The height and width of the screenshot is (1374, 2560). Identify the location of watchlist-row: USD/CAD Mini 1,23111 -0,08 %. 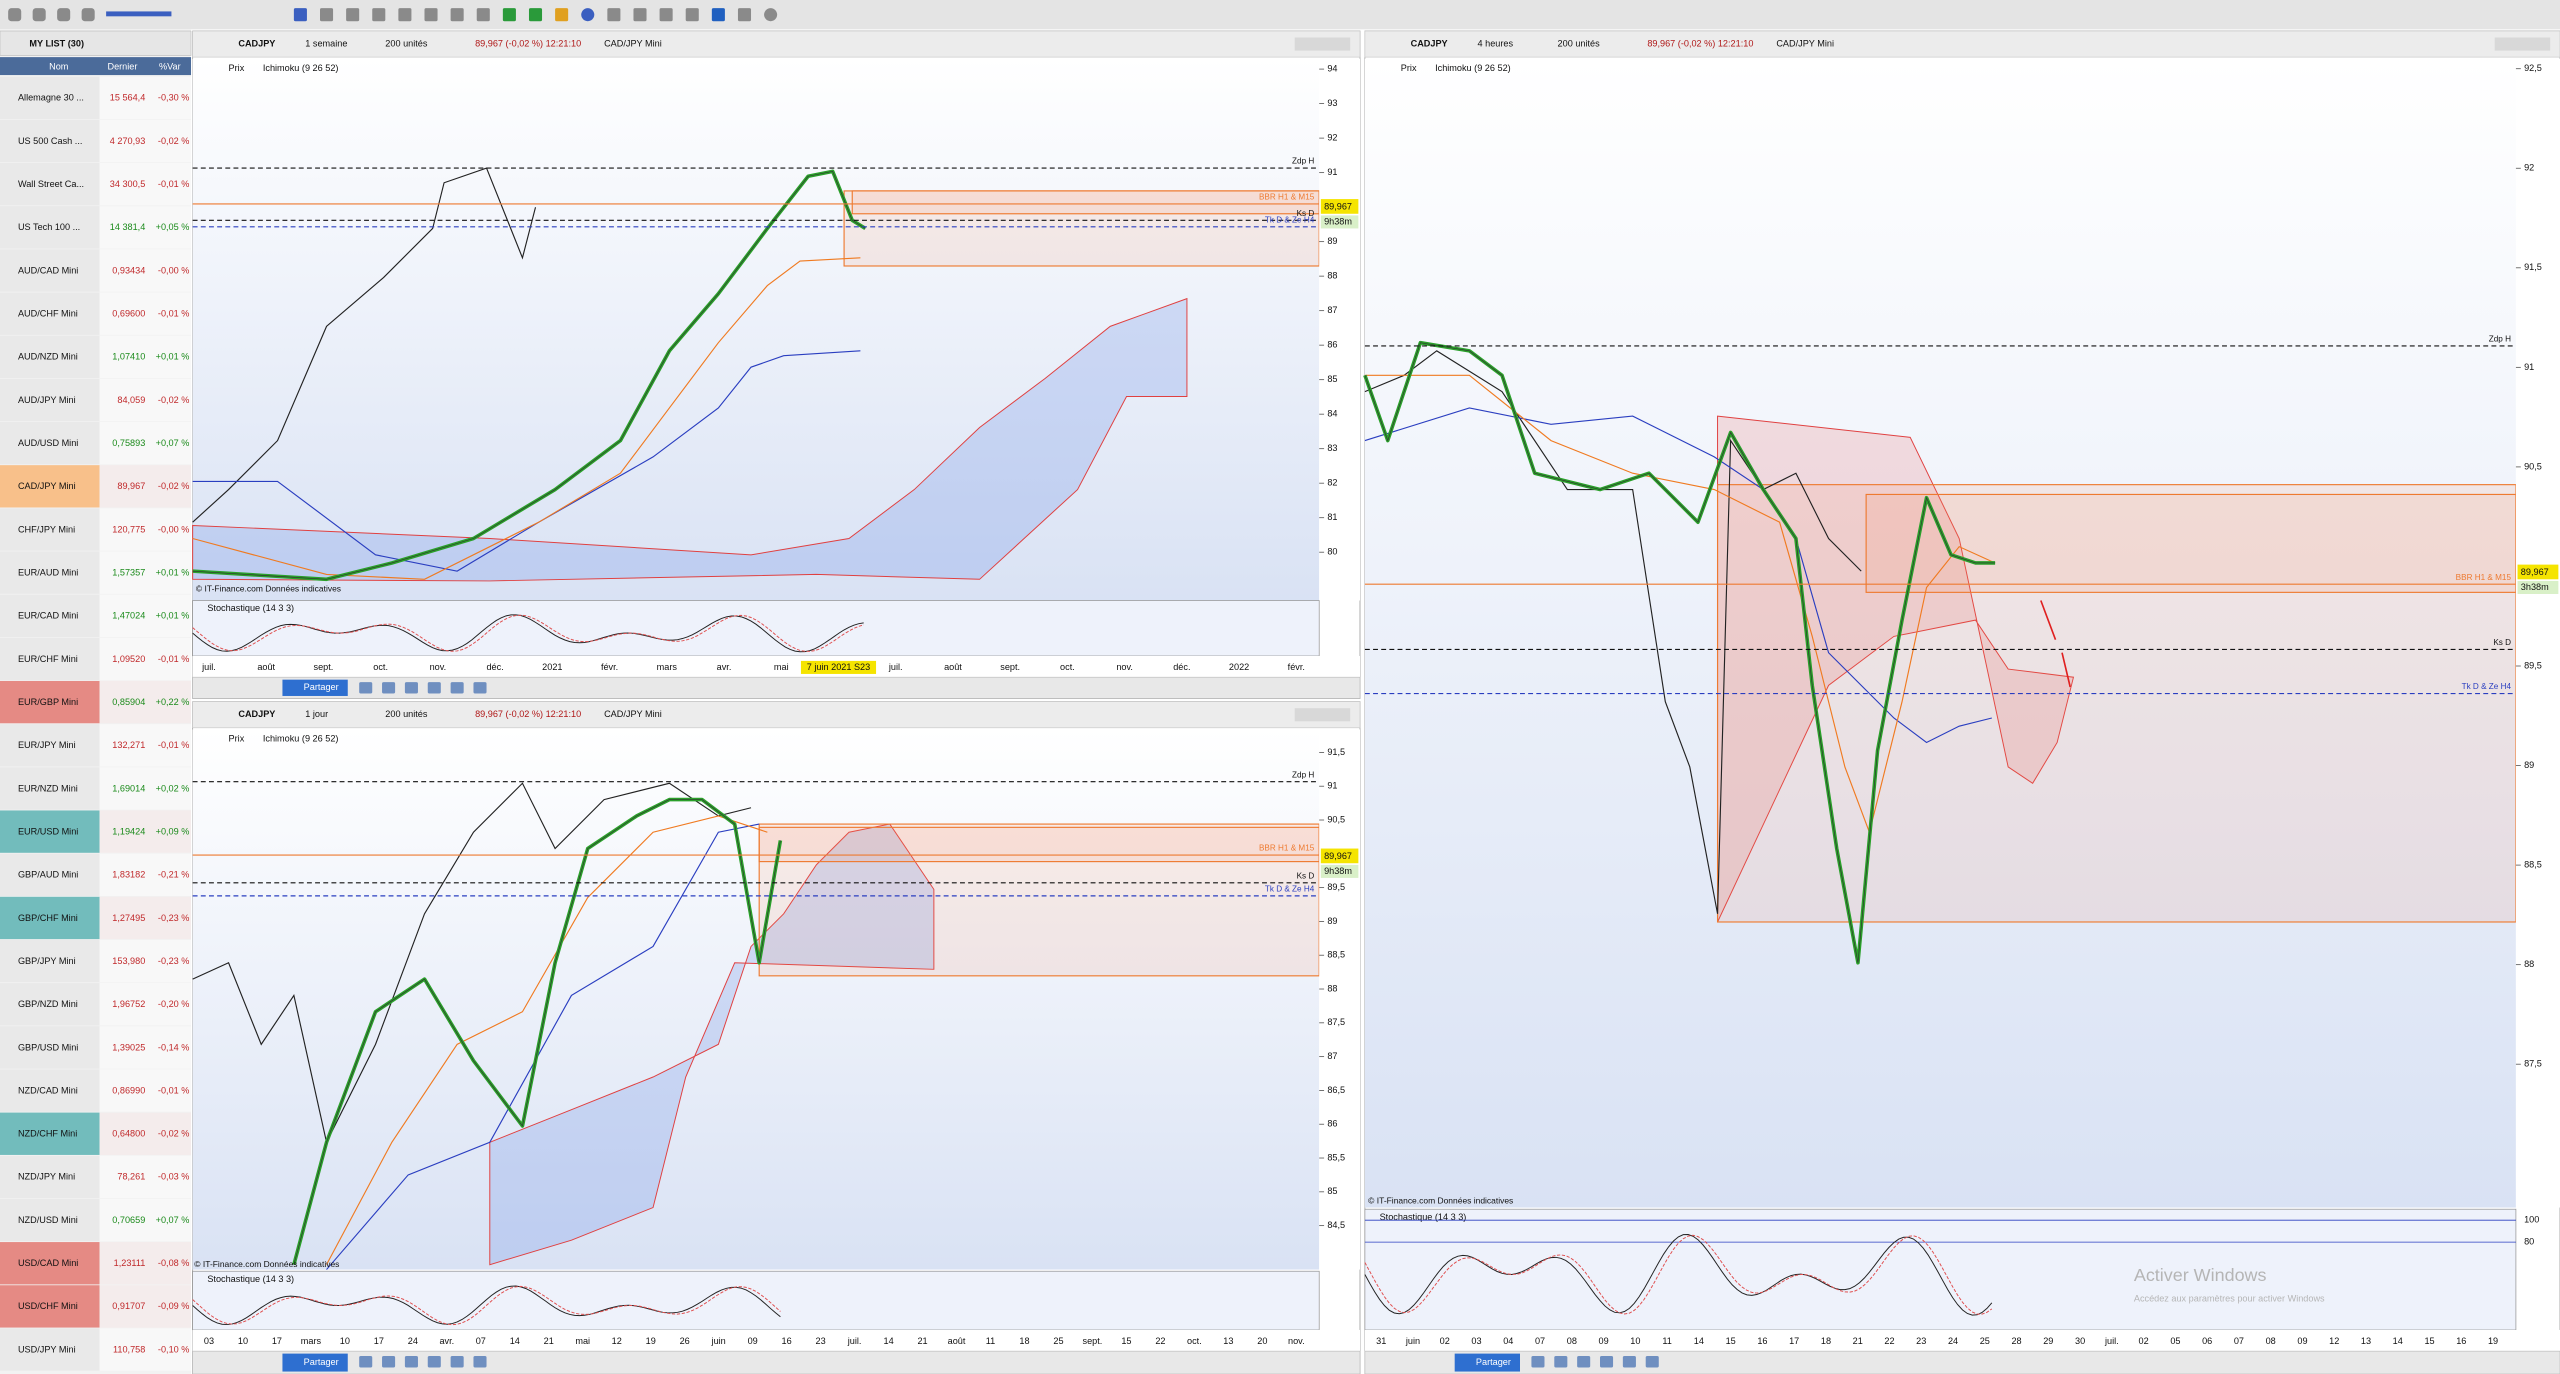
(96, 1263).